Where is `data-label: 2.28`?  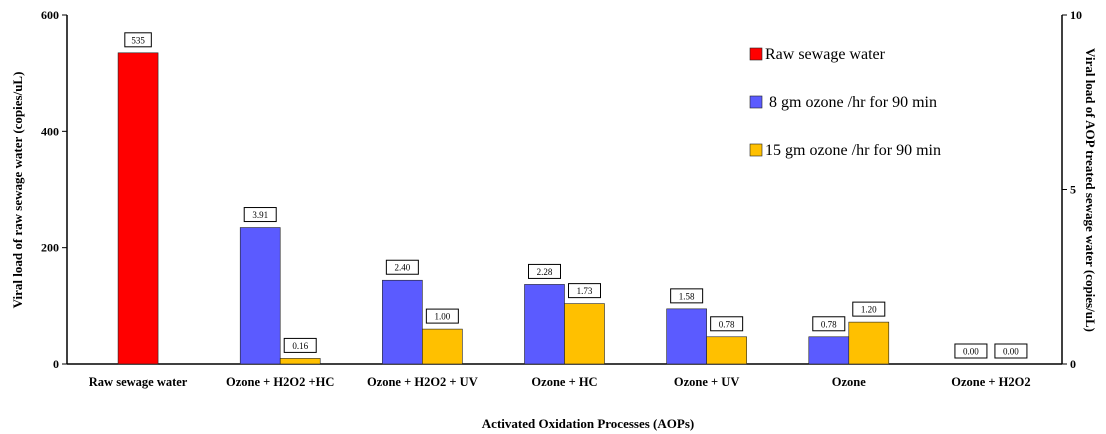 data-label: 2.28 is located at coordinates (545, 272).